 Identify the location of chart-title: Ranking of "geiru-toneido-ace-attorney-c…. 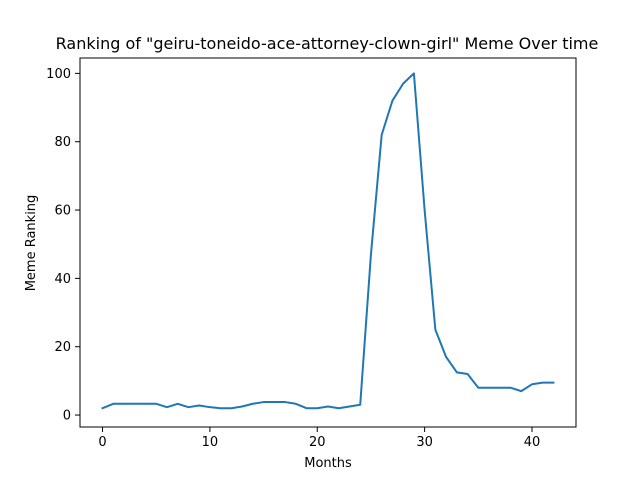
(327, 43).